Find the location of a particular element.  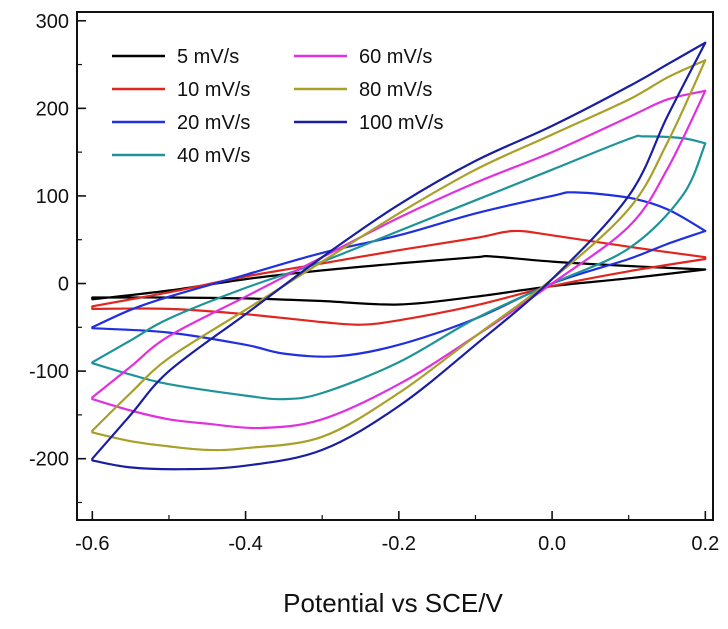

legend-label: 80 mV/s is located at coordinates (395, 90).